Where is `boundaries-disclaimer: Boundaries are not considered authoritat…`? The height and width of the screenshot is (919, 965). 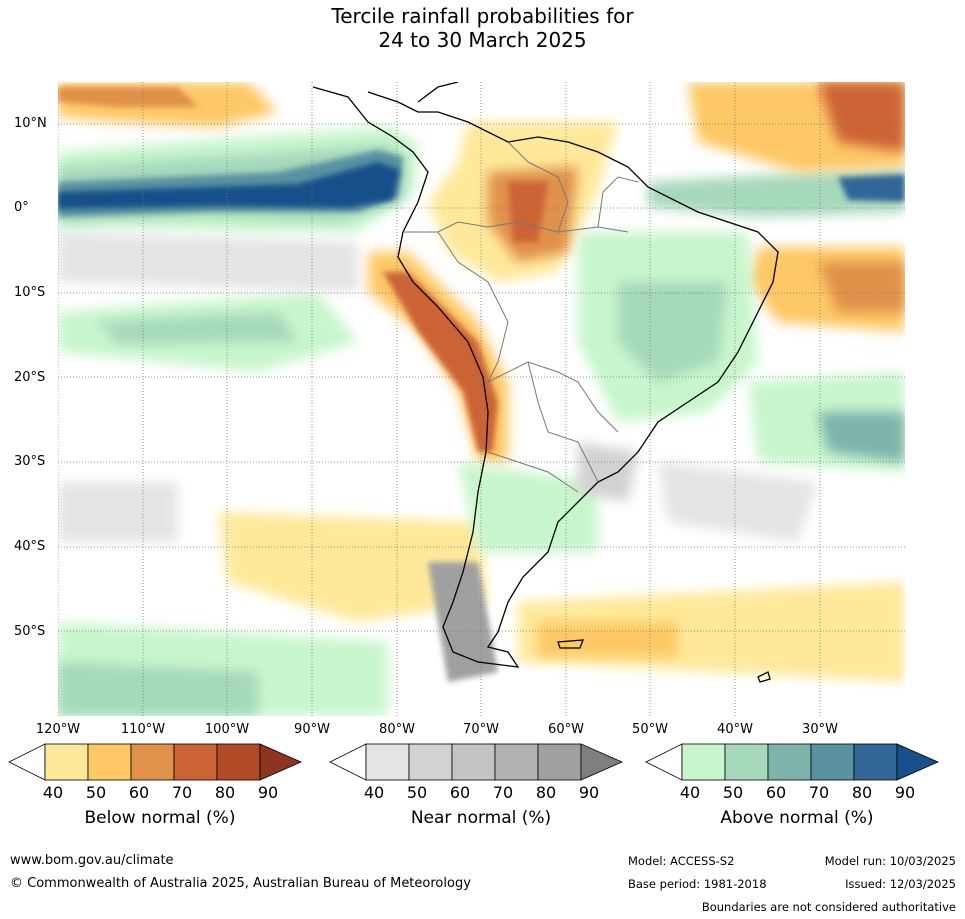
boundaries-disclaimer: Boundaries are not considered authoritat… is located at coordinates (828, 907).